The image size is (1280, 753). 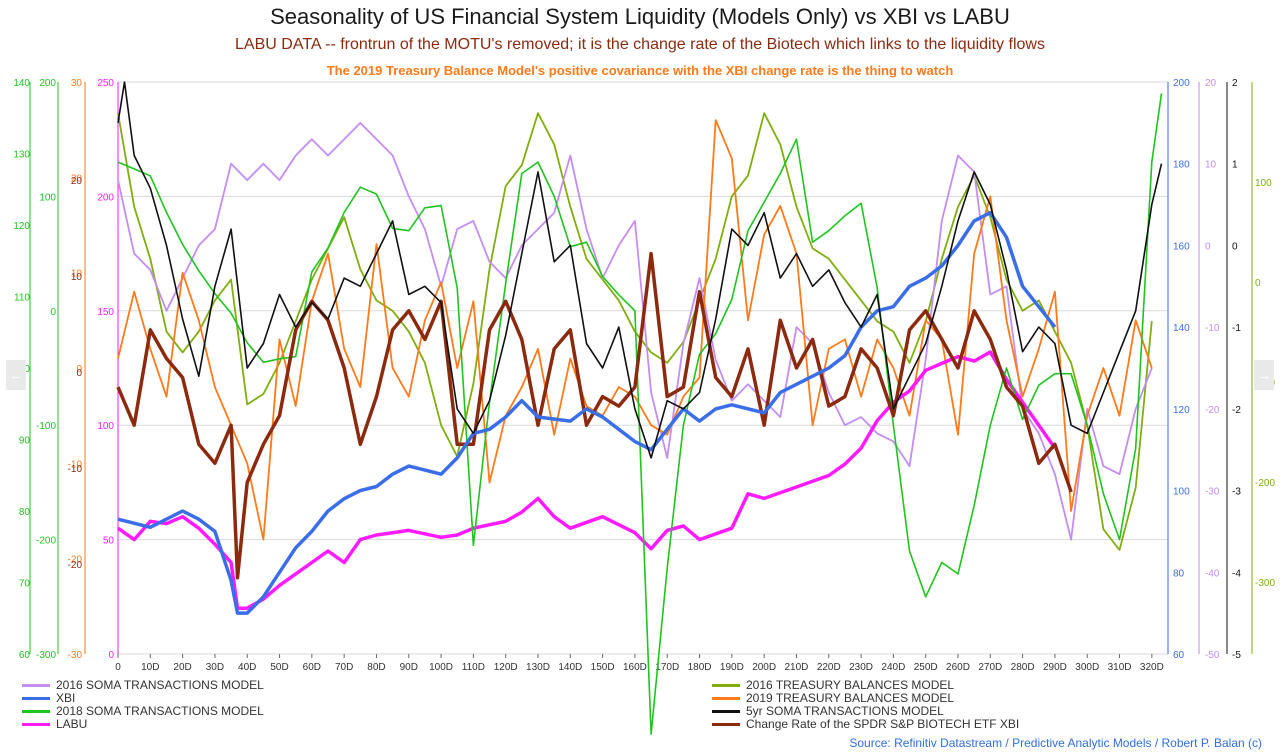 What do you see at coordinates (845, 711) in the screenshot?
I see `legend-label: 5yr SOMA TRANSACTIONS MODEL` at bounding box center [845, 711].